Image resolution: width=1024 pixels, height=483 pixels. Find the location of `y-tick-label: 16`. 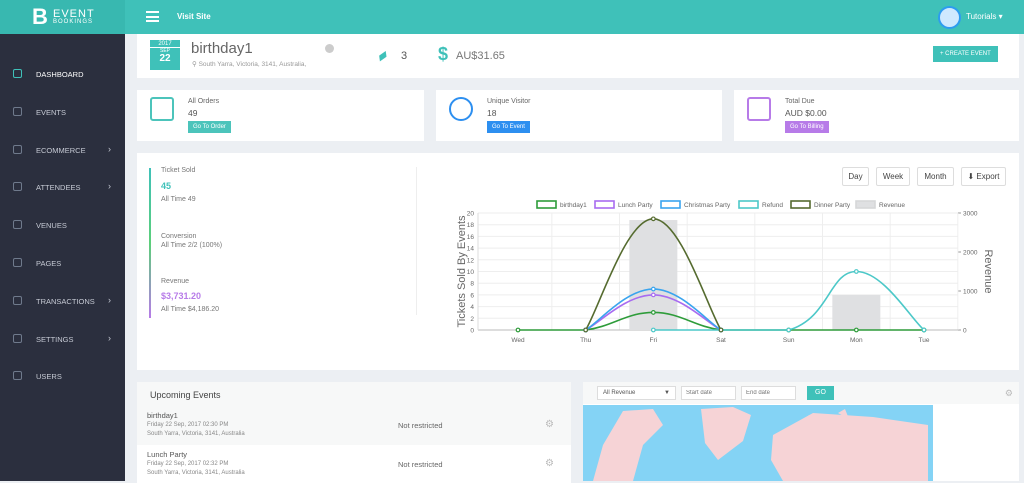

y-tick-label: 16 is located at coordinates (471, 237).